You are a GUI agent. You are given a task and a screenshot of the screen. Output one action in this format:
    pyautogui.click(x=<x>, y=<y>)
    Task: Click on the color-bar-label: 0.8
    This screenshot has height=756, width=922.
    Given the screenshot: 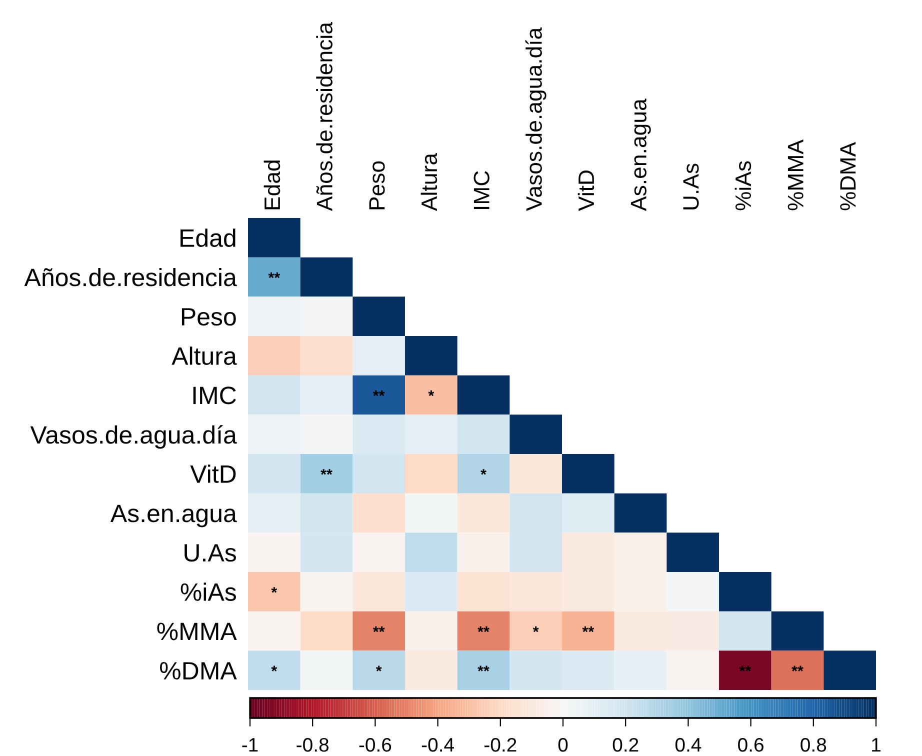 What is the action you would take?
    pyautogui.click(x=813, y=745)
    